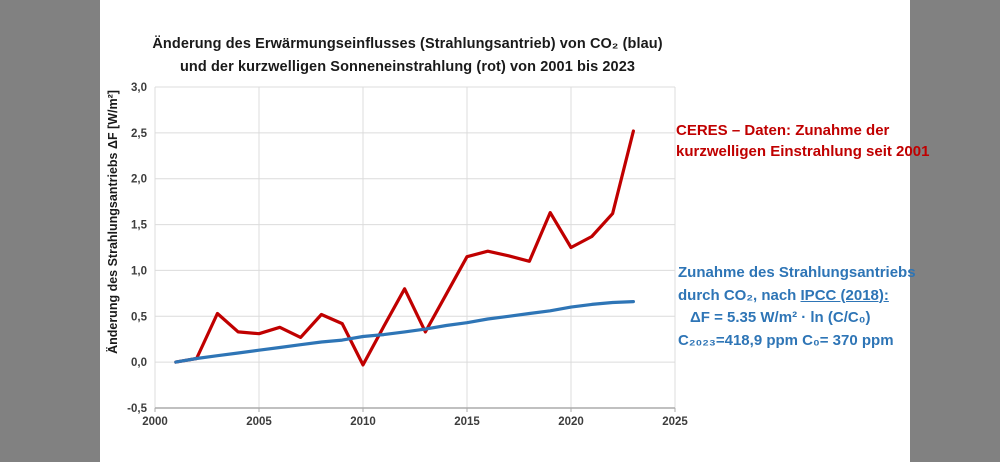 This screenshot has width=1000, height=462. I want to click on co2-series-line, so click(405, 332).